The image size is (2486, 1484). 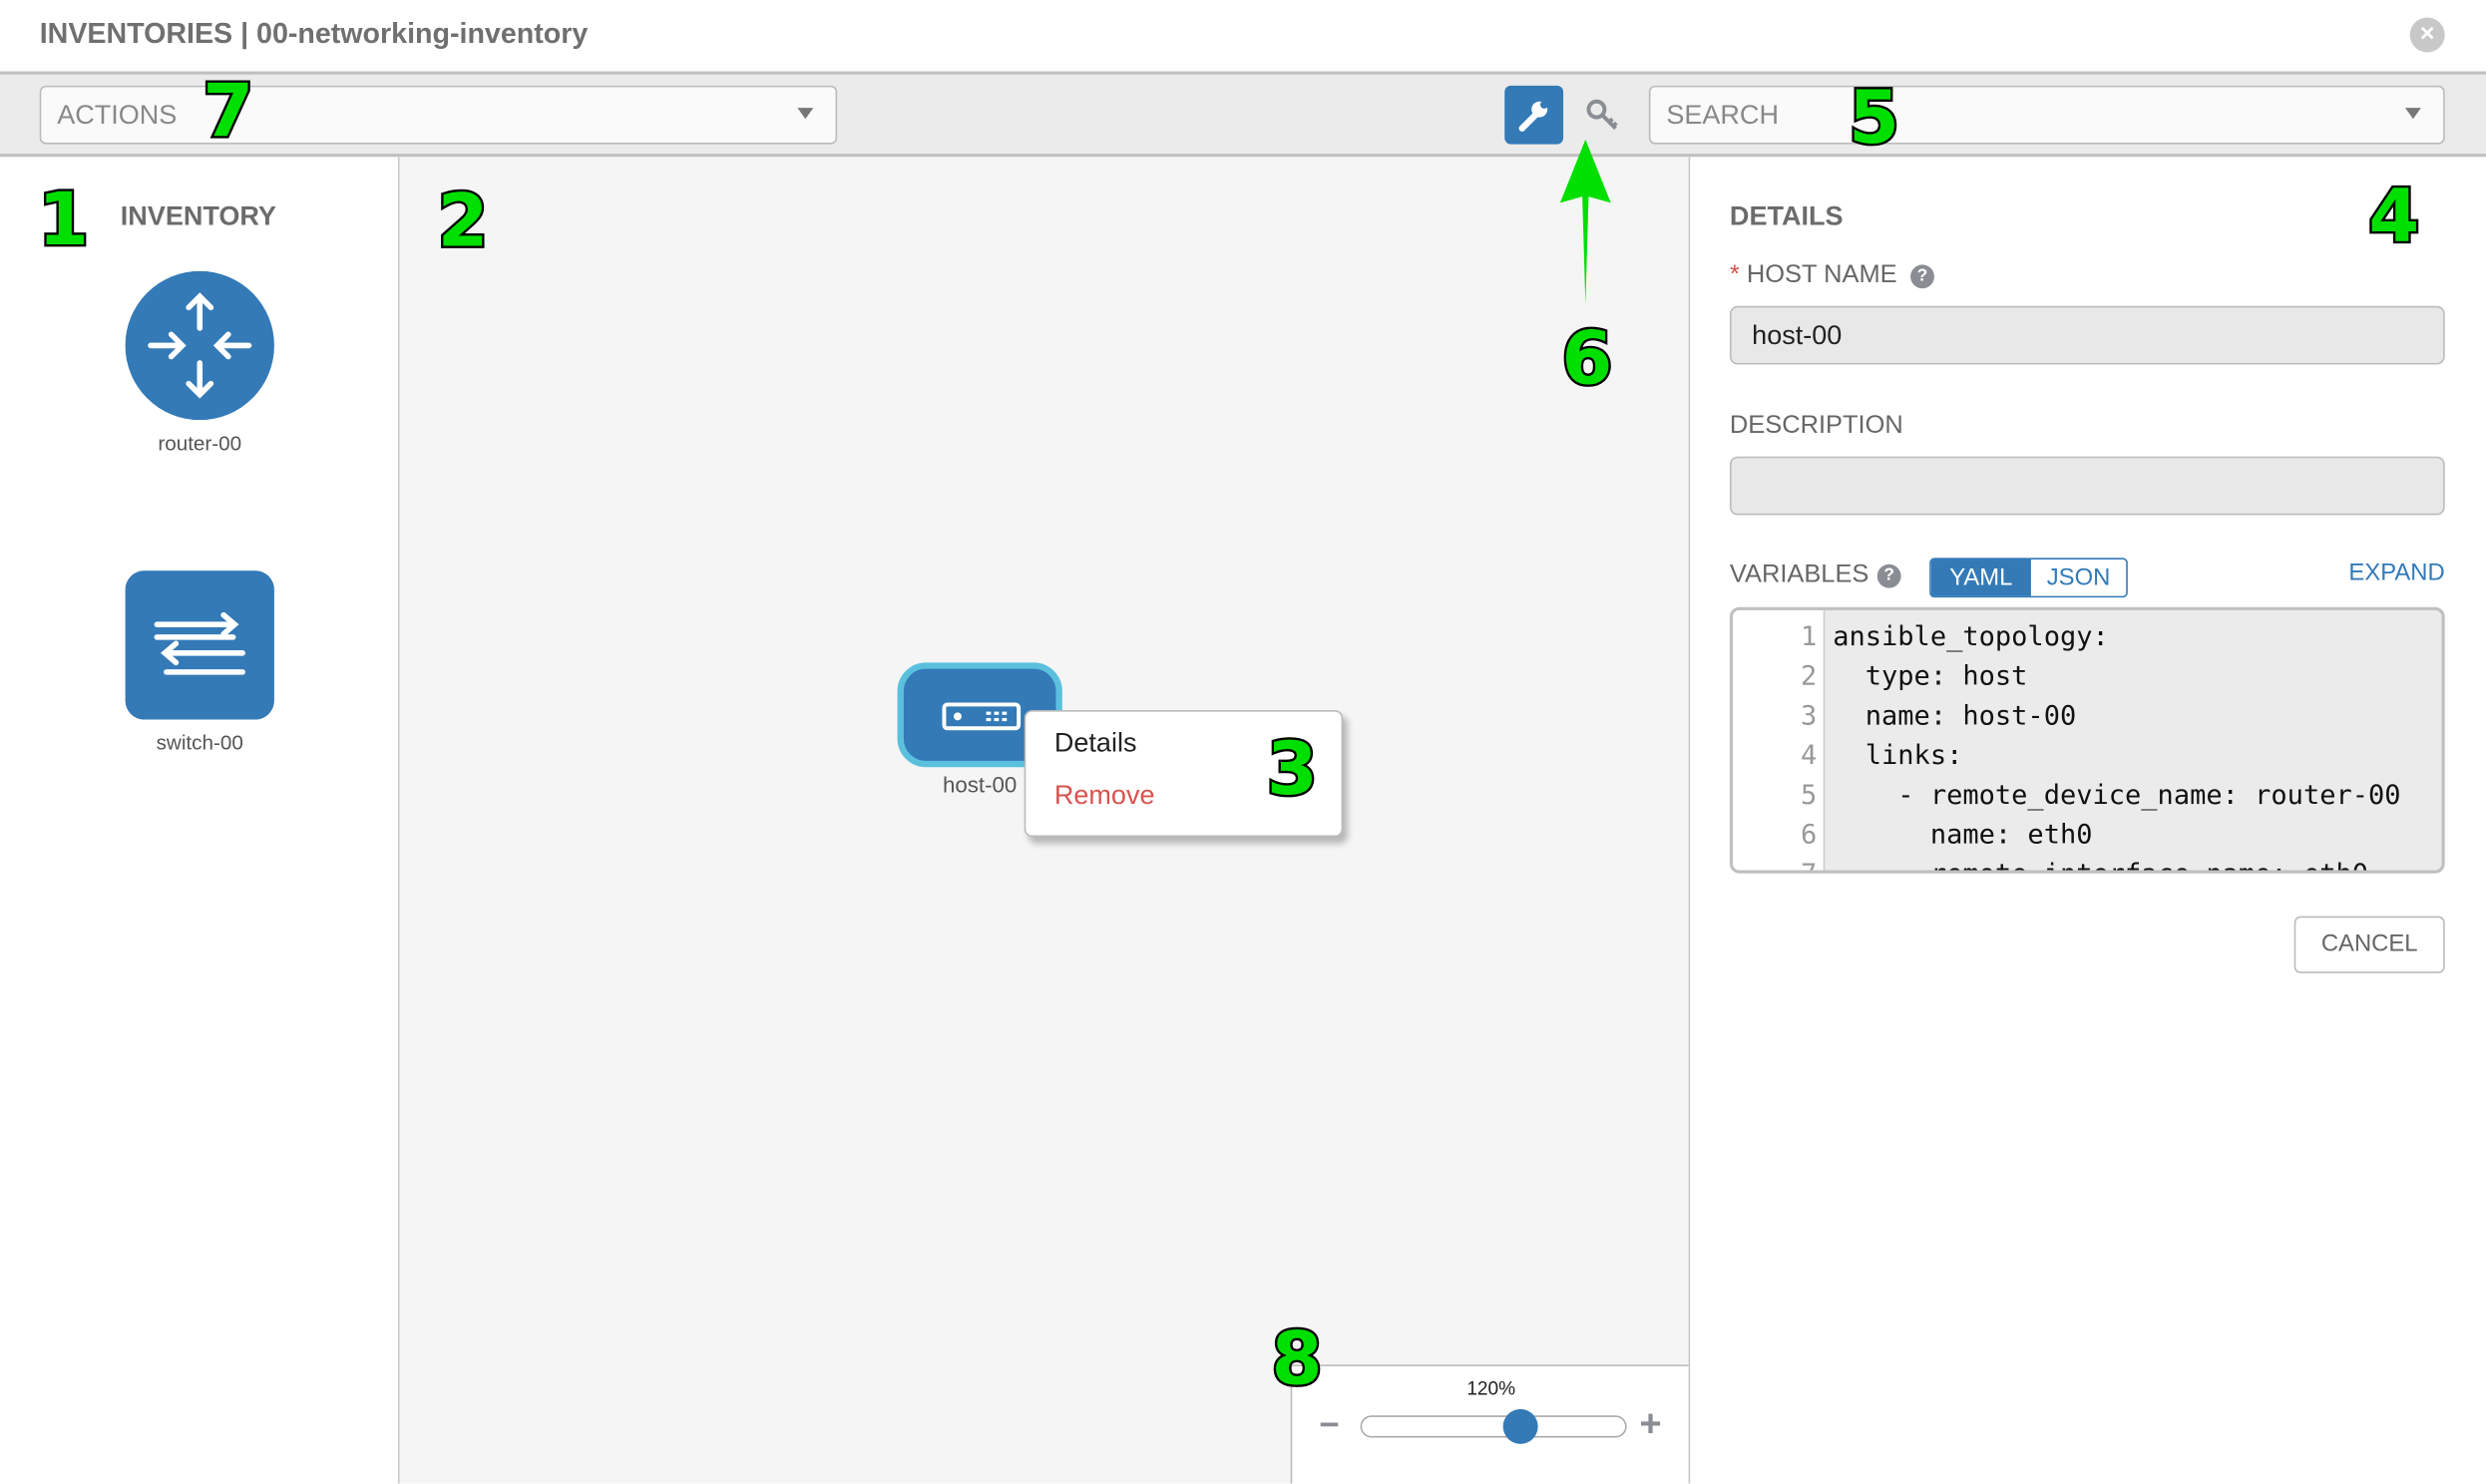 I want to click on yaml-toggle: YAML, so click(x=1980, y=577).